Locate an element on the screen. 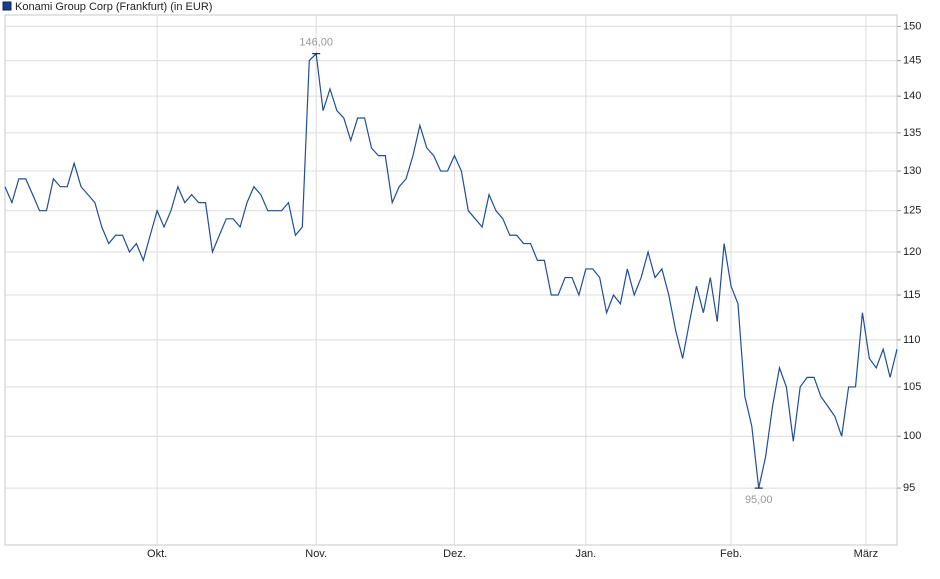  x-tick-label: Feb. is located at coordinates (731, 554).